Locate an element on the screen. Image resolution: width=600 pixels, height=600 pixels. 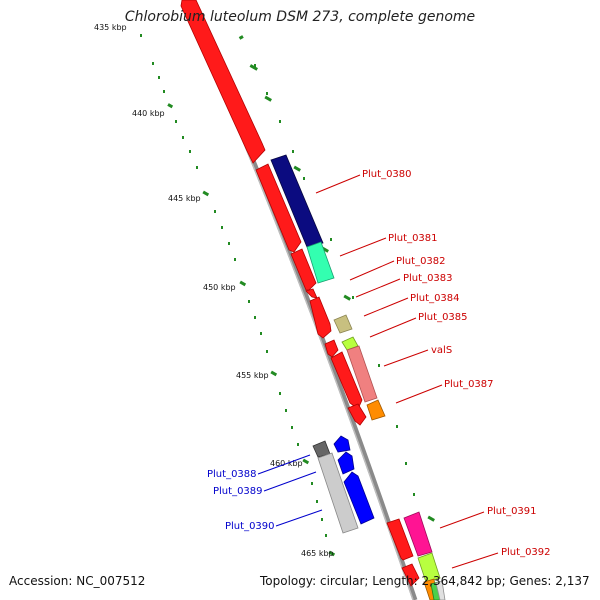
tick-label: 440 kbp is located at coordinates (148, 113).